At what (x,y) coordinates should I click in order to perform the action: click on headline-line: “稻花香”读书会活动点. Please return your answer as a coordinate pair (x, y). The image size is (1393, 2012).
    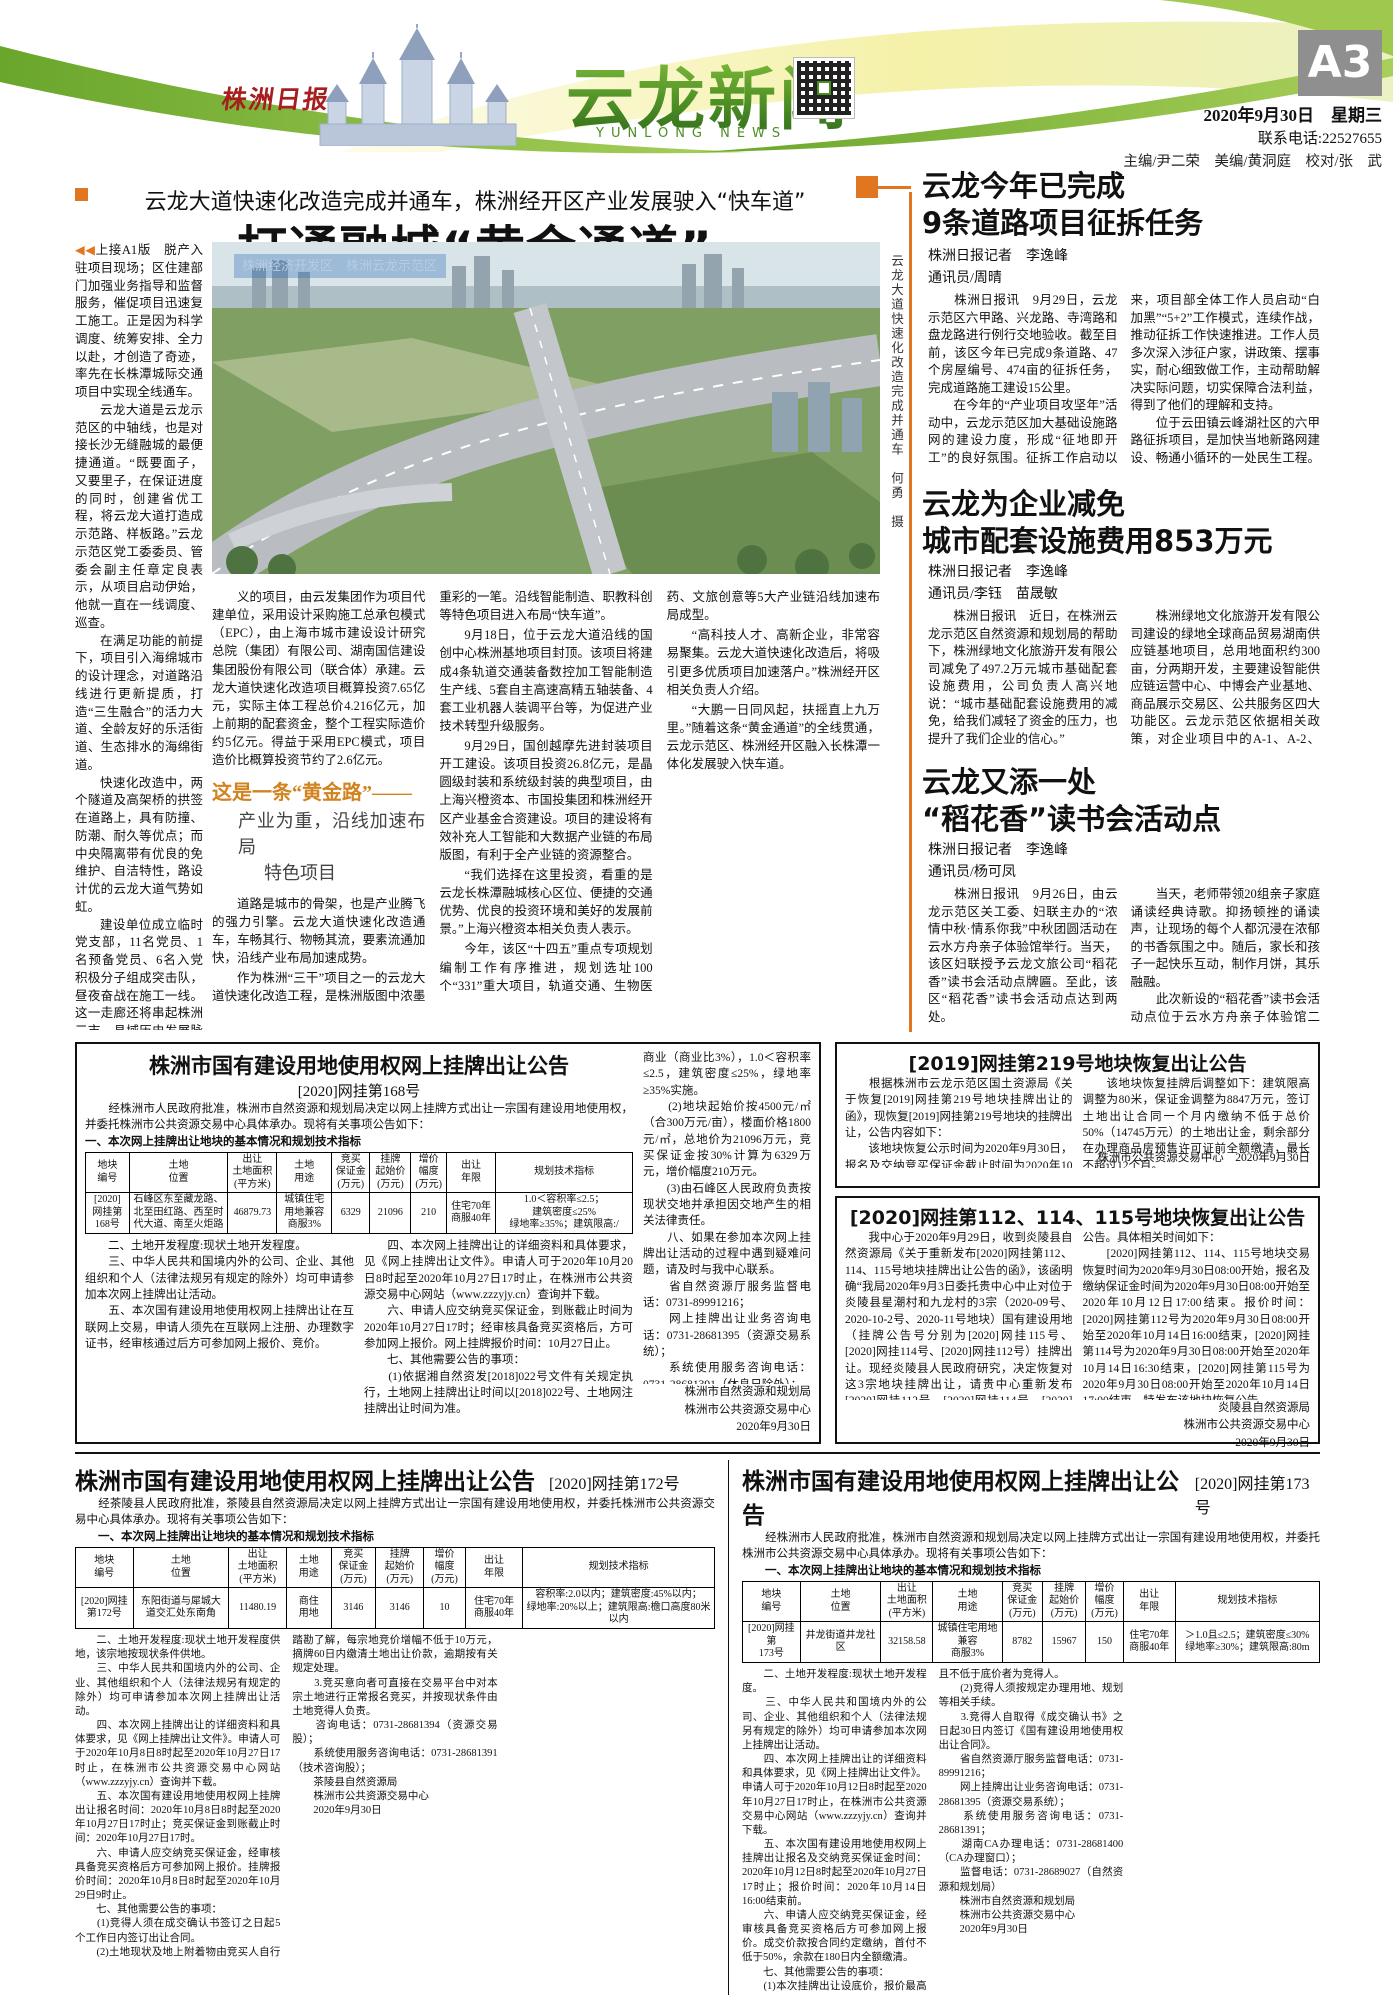
    Looking at the image, I should click on (1072, 819).